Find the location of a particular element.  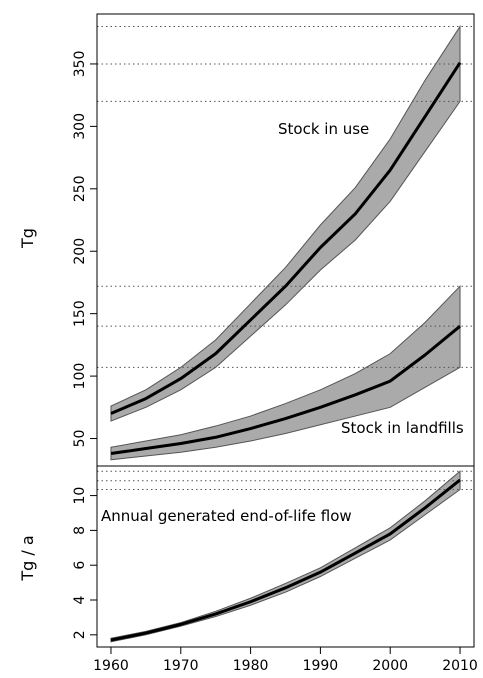

annotation-flow: Annual generated end-of-life flow is located at coordinates (226, 516).